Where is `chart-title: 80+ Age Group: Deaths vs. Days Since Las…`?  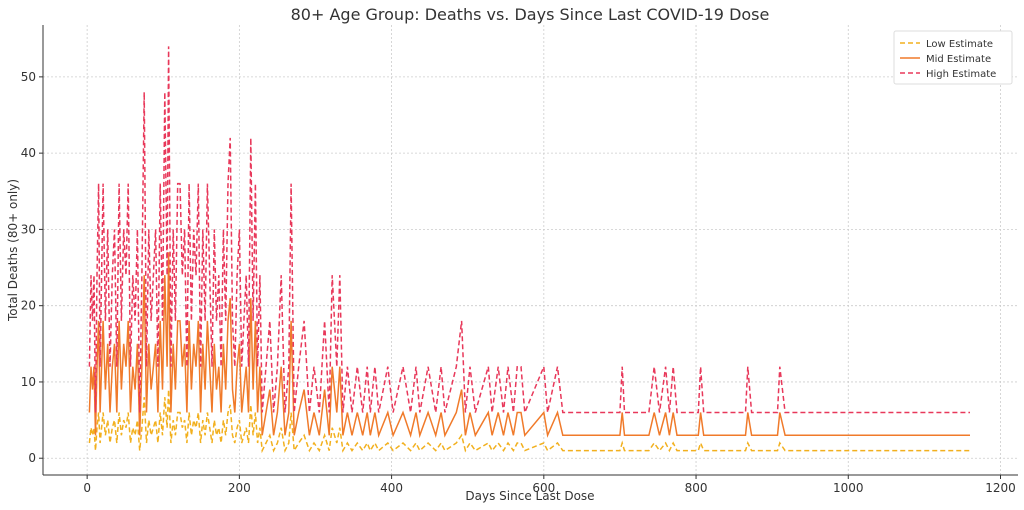
chart-title: 80+ Age Group: Deaths vs. Days Since Las… is located at coordinates (530, 14).